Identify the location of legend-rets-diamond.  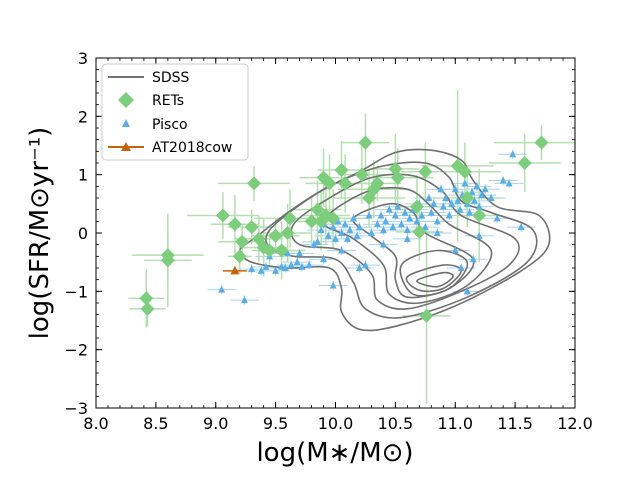
(126, 100).